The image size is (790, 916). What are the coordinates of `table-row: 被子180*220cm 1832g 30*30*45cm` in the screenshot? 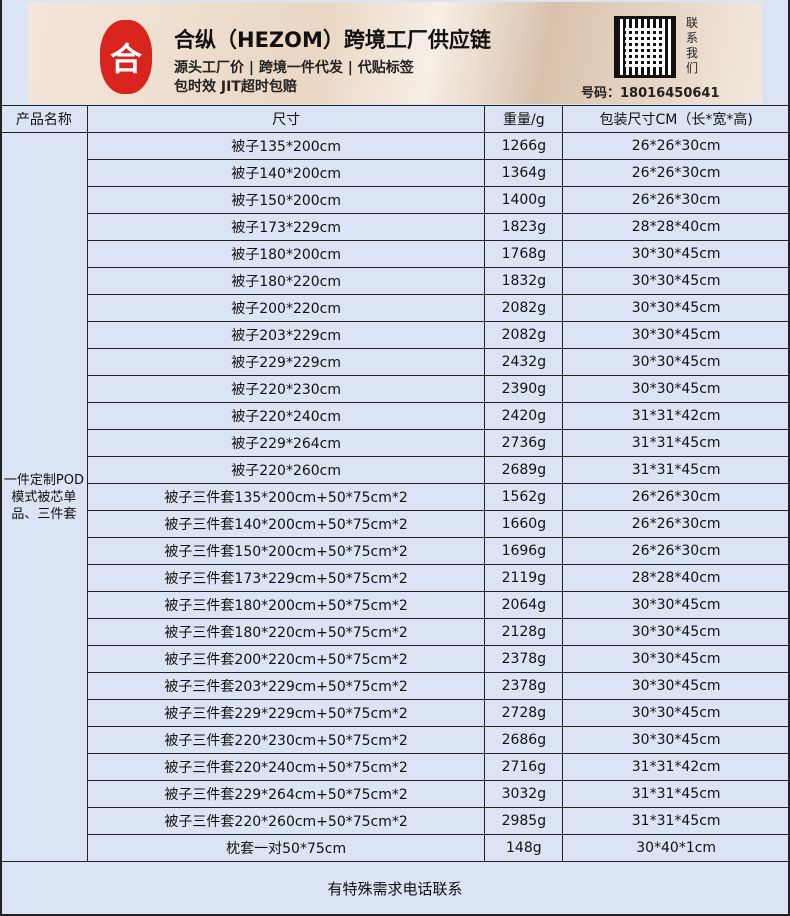 It's located at (395, 281).